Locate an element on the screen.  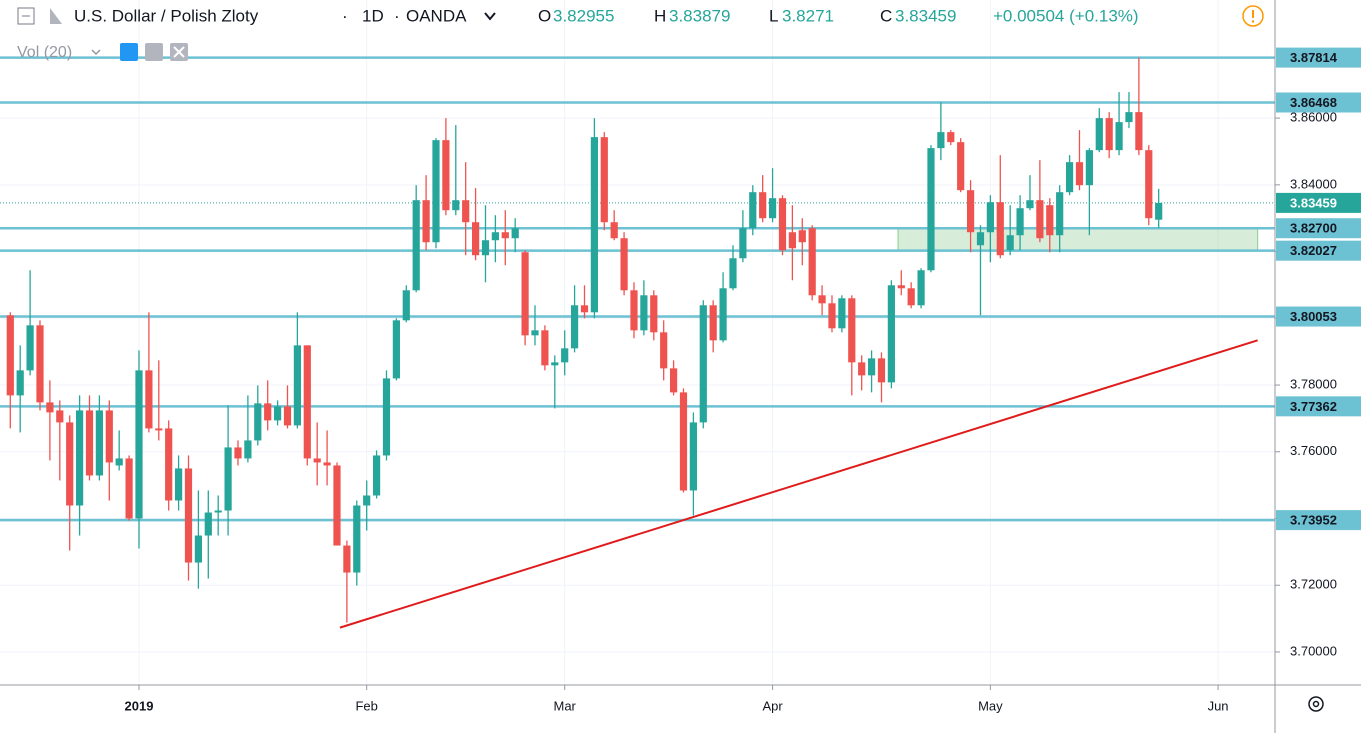
ohlc-label: C is located at coordinates (886, 15).